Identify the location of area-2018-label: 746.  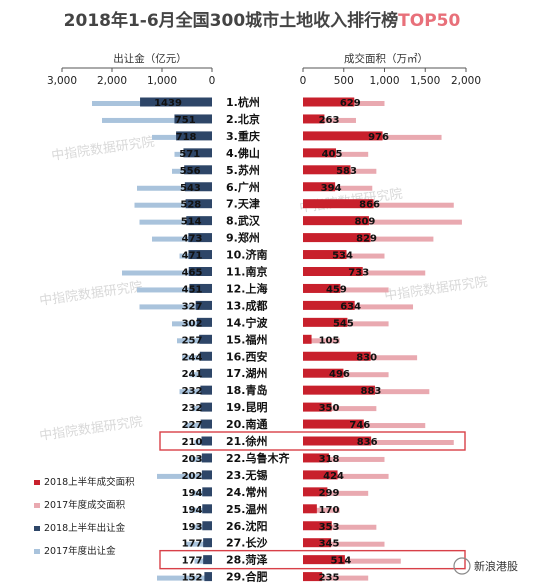
(359, 425).